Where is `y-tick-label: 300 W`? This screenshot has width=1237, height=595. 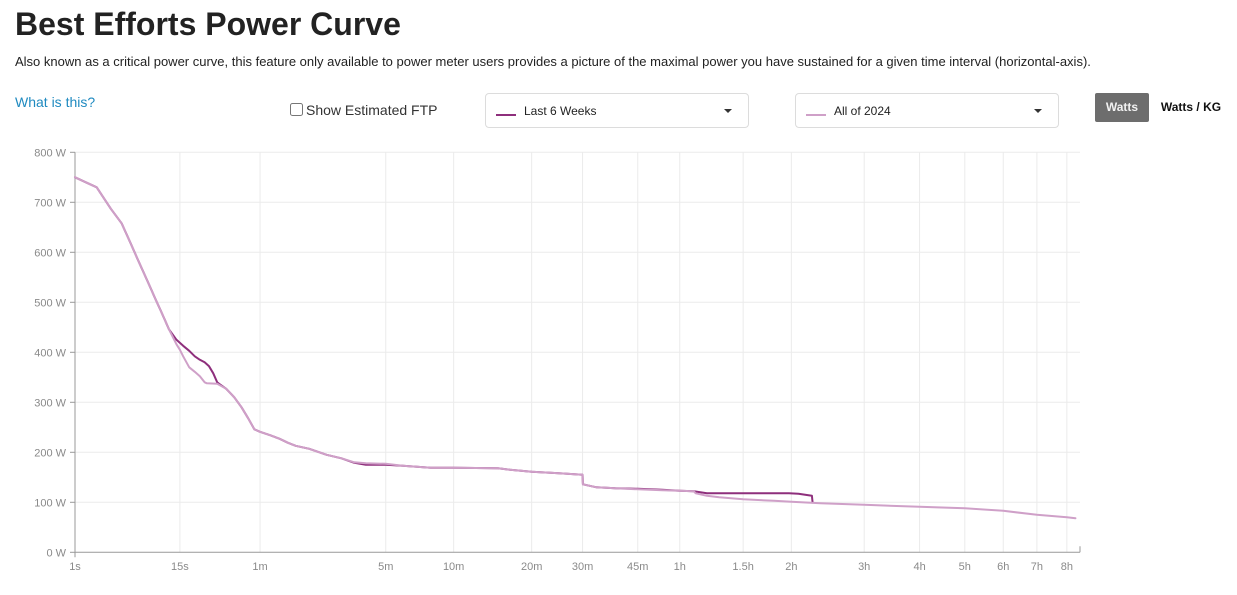
y-tick-label: 300 W is located at coordinates (50, 403).